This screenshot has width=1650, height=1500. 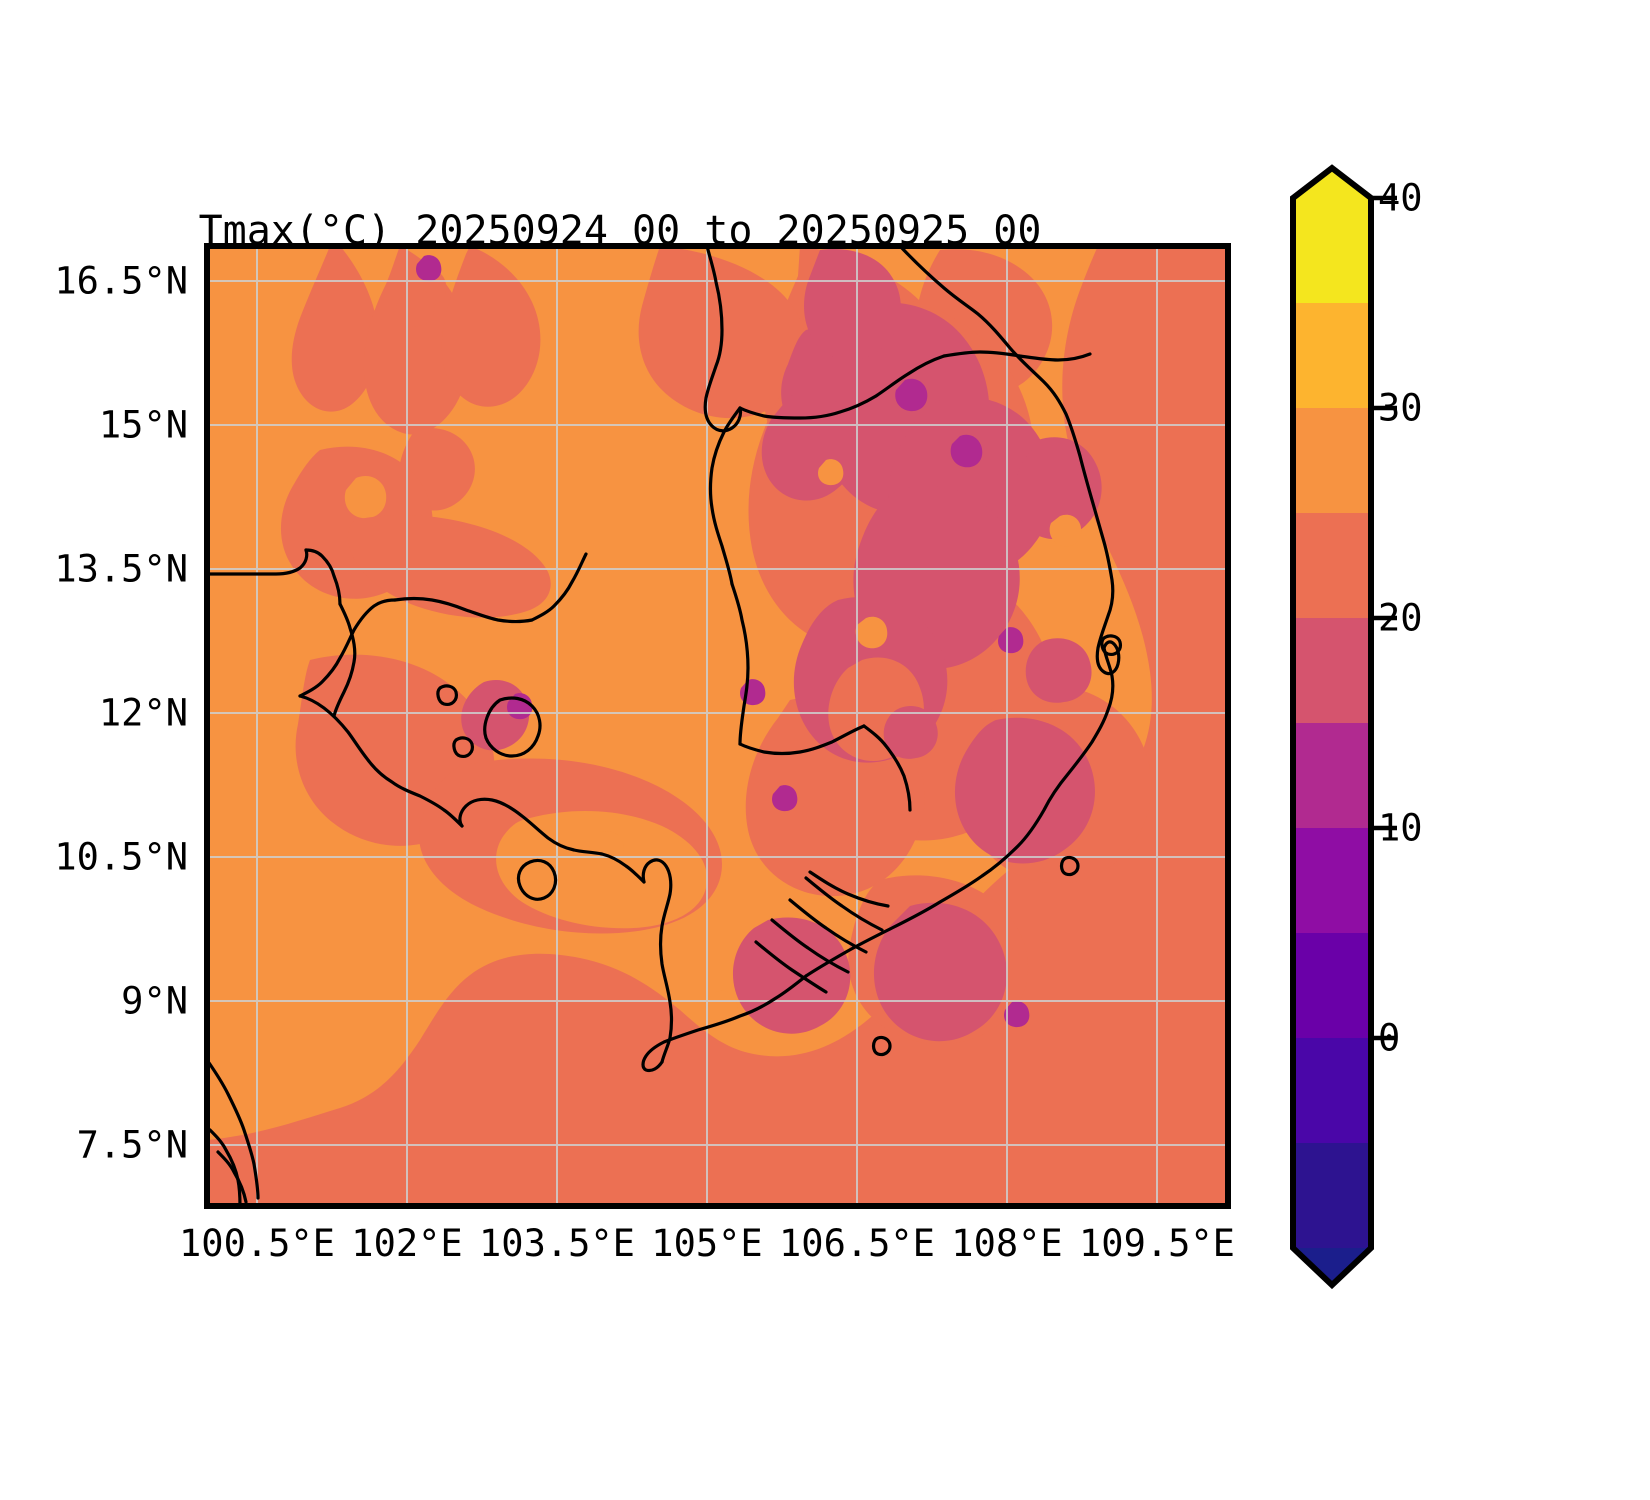 What do you see at coordinates (1332, 183) in the screenshot?
I see `cbar-extend-top` at bounding box center [1332, 183].